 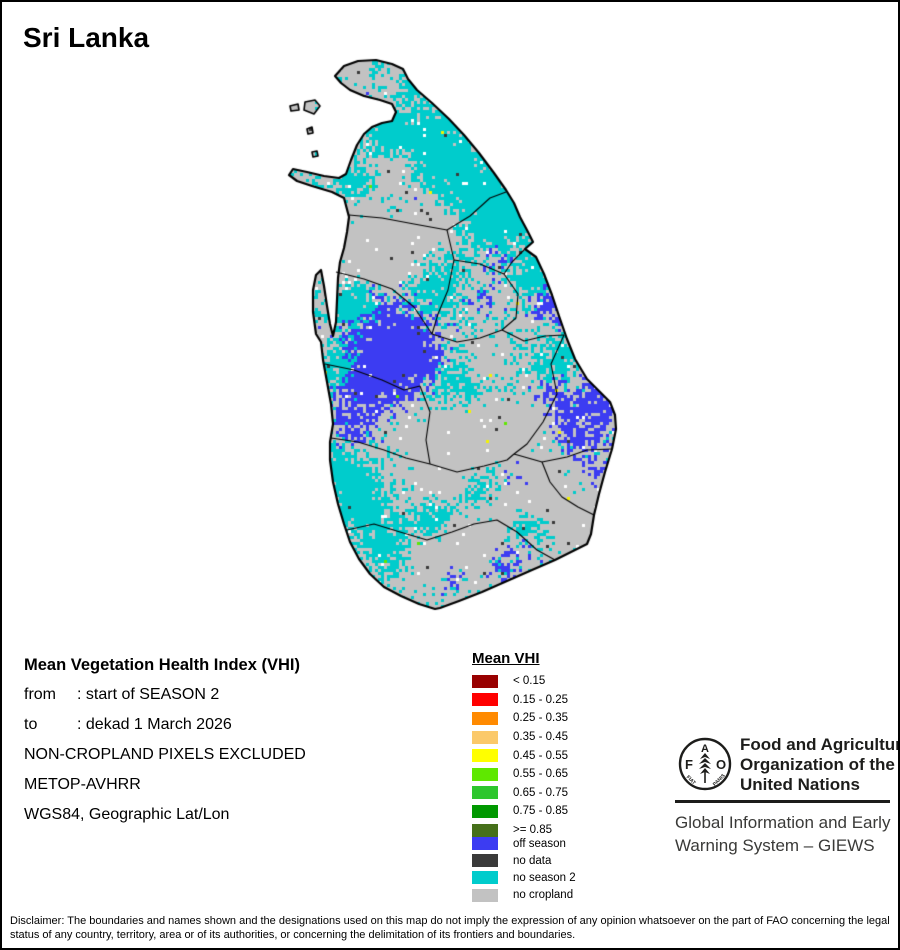 I want to click on svg-text: A, so click(x=705, y=749).